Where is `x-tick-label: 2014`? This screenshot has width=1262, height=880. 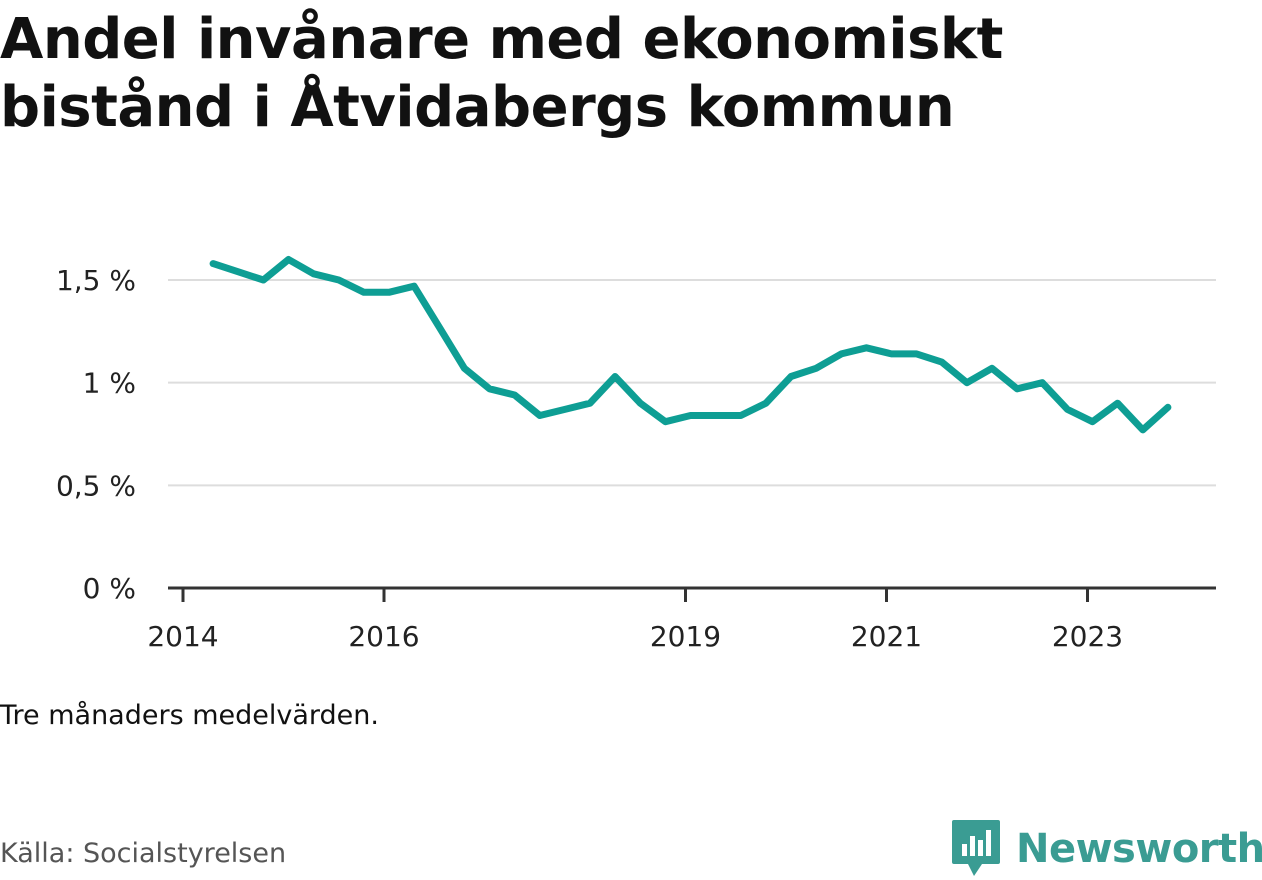
x-tick-label: 2014 is located at coordinates (182, 636).